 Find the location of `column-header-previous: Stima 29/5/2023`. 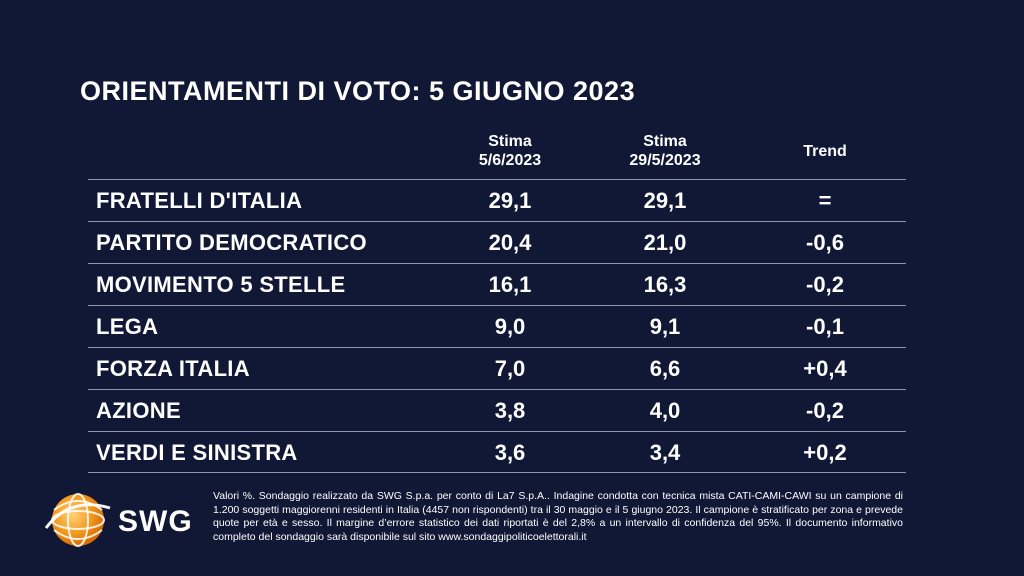

column-header-previous: Stima 29/5/2023 is located at coordinates (665, 151).